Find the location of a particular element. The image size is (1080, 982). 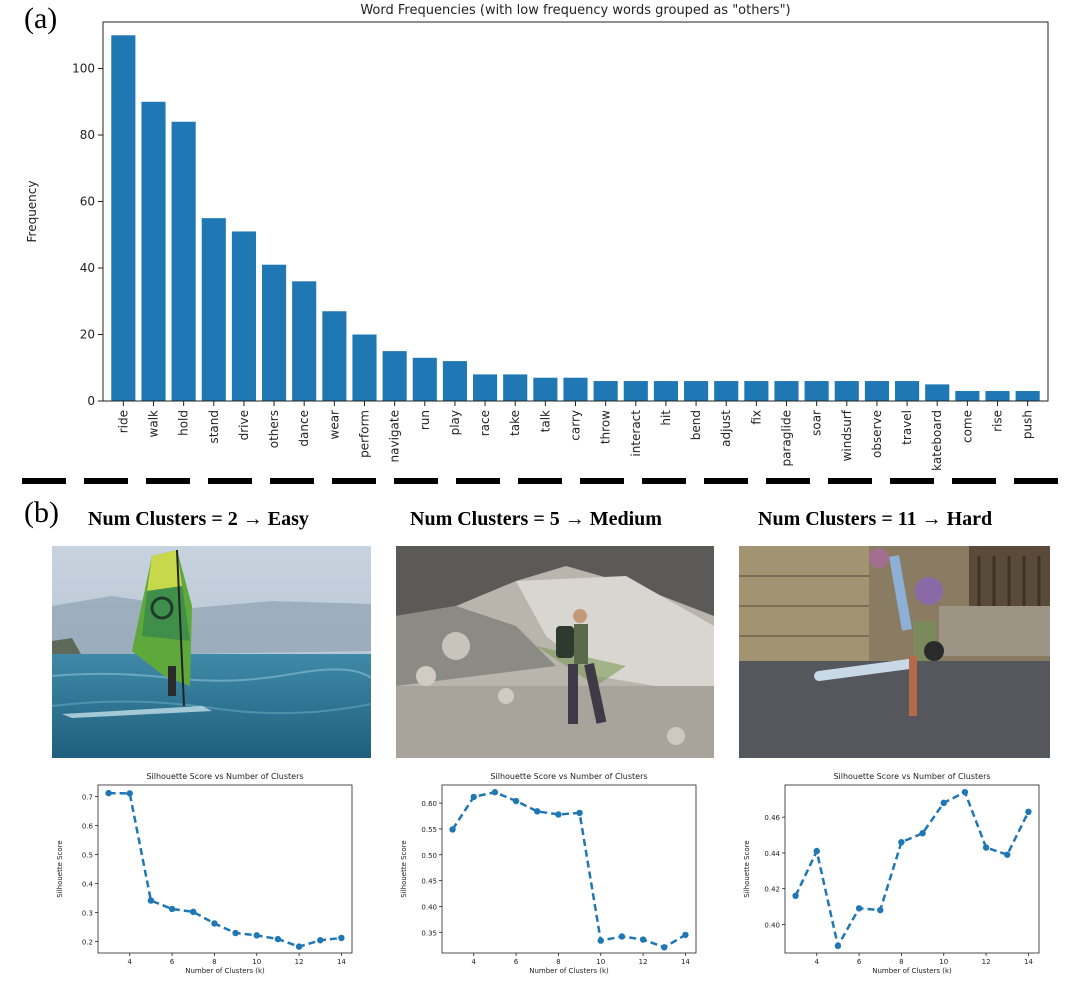

y-tick-label-0.2: 0.2 is located at coordinates (87, 942).